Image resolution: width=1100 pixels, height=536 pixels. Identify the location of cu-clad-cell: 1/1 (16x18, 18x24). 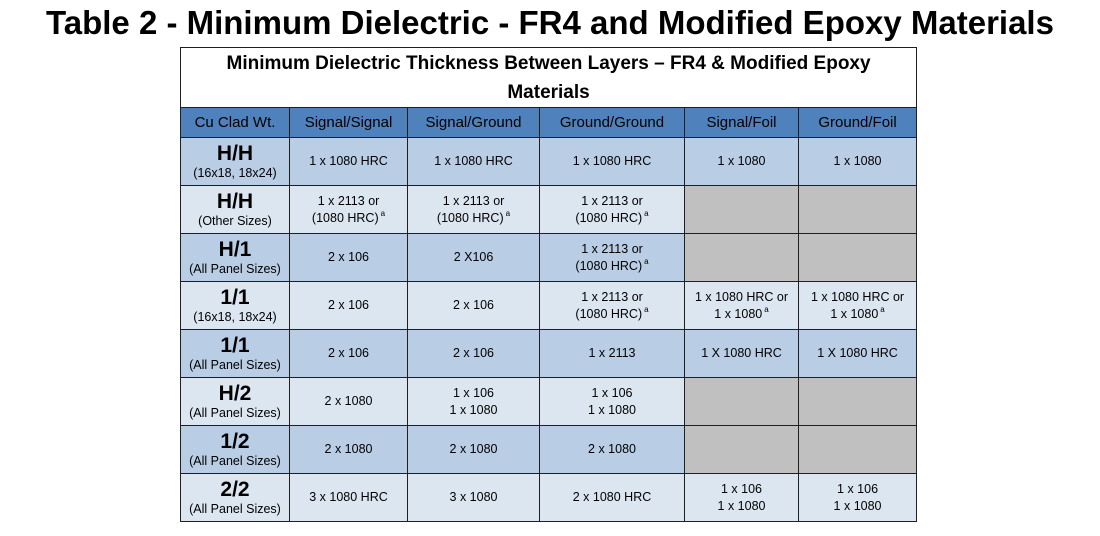
(235, 305).